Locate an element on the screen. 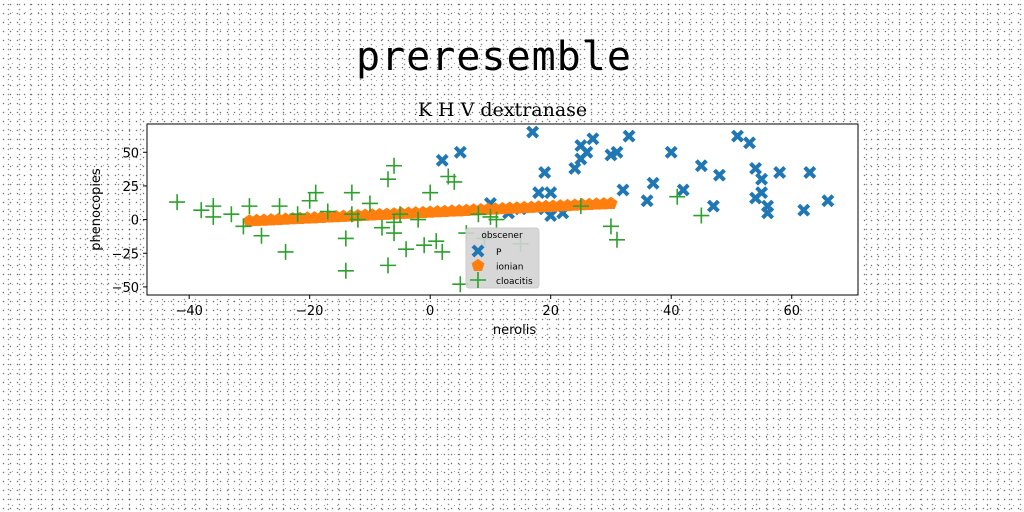 The image size is (1024, 512). x-axis-label: nerolis is located at coordinates (514, 330).